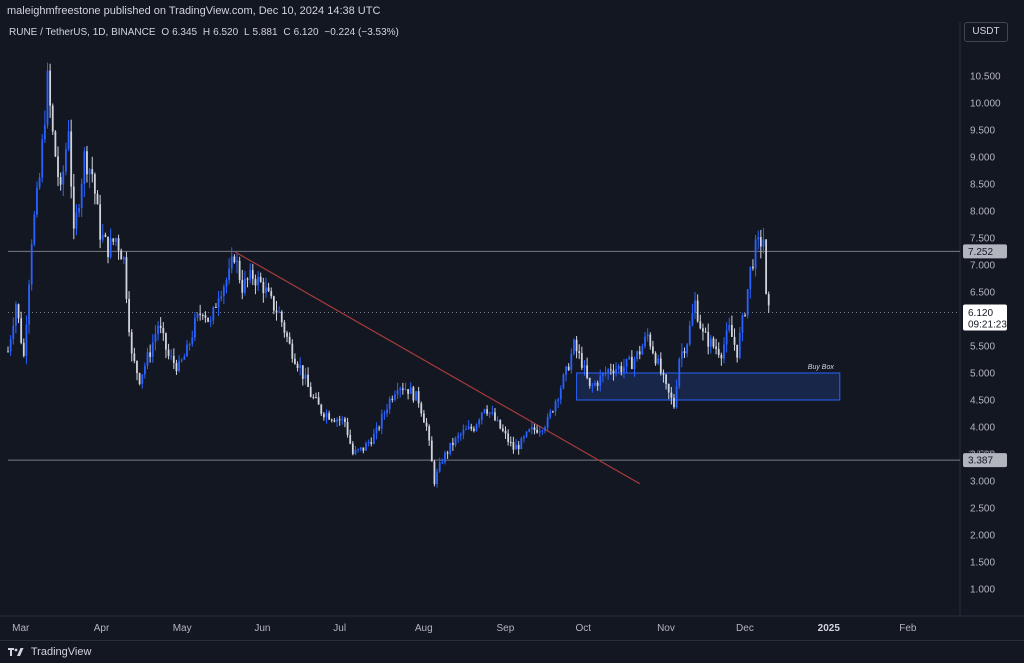 Image resolution: width=1024 pixels, height=663 pixels. Describe the element at coordinates (708, 386) in the screenshot. I see `buy-box-zone` at that location.